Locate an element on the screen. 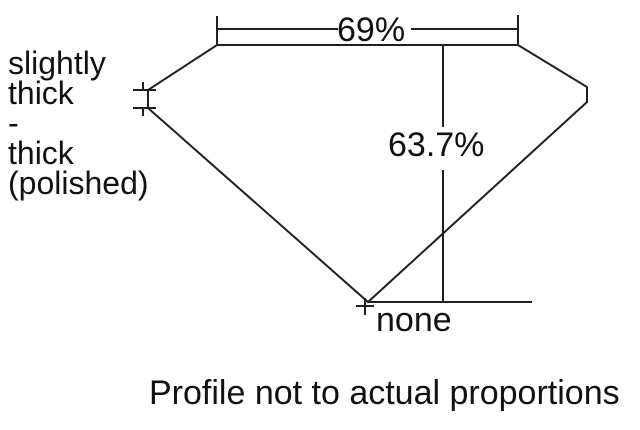 The image size is (640, 430). culet-label: none is located at coordinates (414, 320).